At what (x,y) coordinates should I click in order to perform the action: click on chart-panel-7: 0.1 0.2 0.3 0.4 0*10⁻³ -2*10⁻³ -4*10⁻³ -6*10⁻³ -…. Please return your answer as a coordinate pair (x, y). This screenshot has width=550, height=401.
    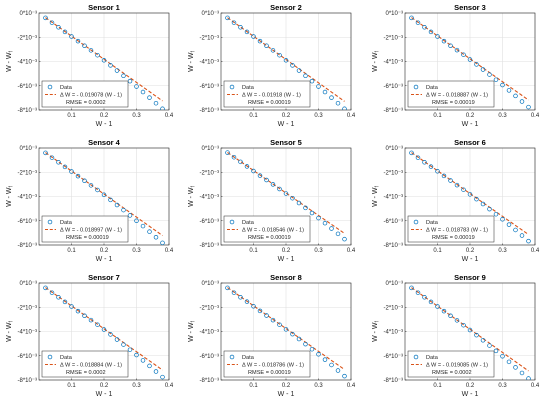
    Looking at the image, I should click on (90, 335).